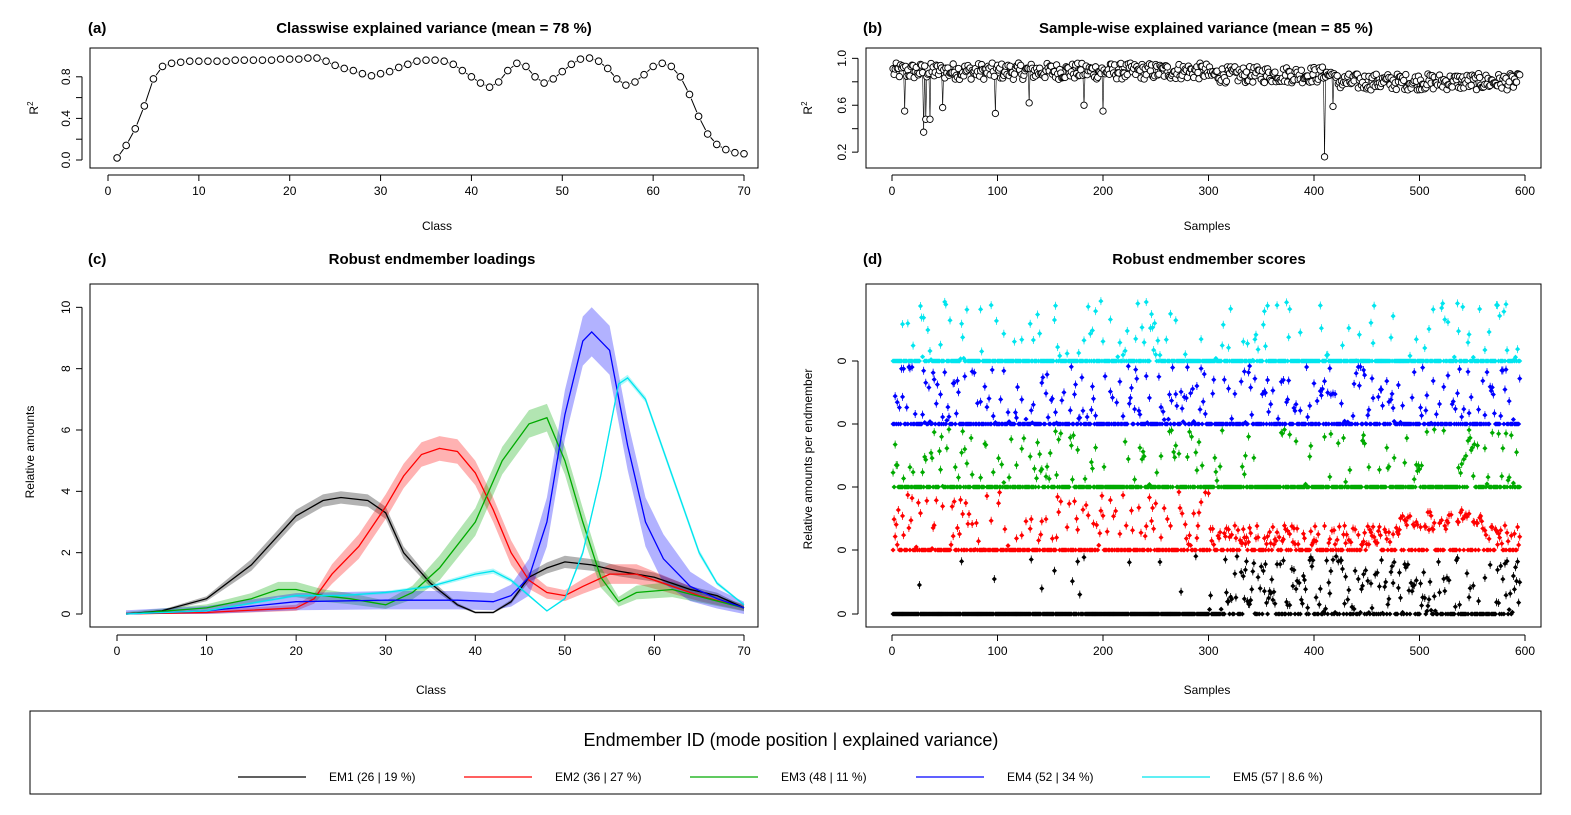 This screenshot has width=1571, height=815. I want to click on panel-a-x-tick-label: 50, so click(563, 191).